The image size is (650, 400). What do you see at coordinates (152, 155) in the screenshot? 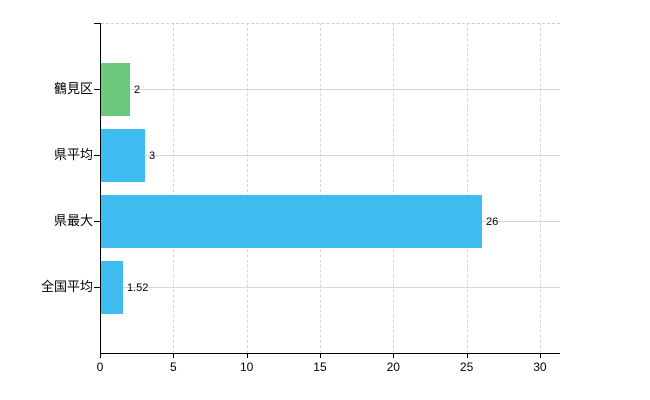
I see `bar-value-label: 3` at bounding box center [152, 155].